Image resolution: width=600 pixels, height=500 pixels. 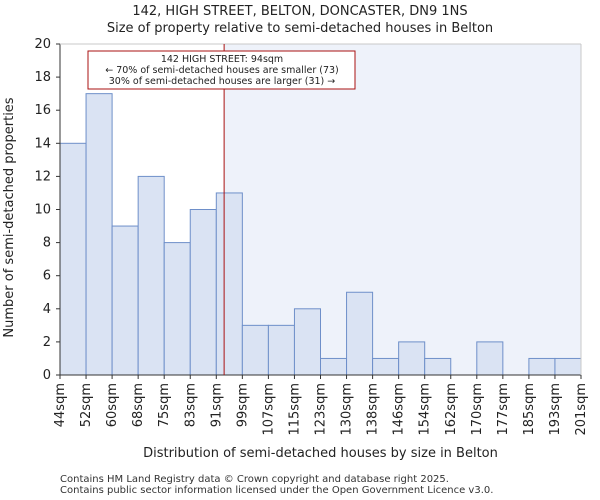 What do you see at coordinates (281, 350) in the screenshot?
I see `bar-107sqm` at bounding box center [281, 350].